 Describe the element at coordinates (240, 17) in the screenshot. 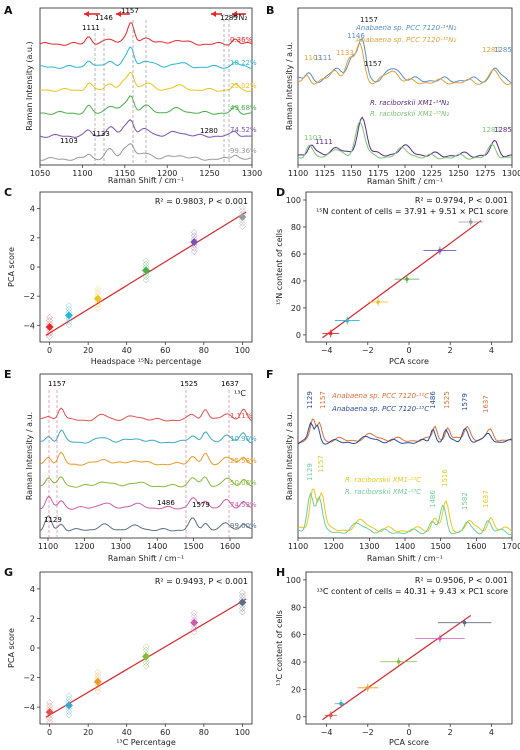

I see `title-a: ¹⁵N₂` at that location.